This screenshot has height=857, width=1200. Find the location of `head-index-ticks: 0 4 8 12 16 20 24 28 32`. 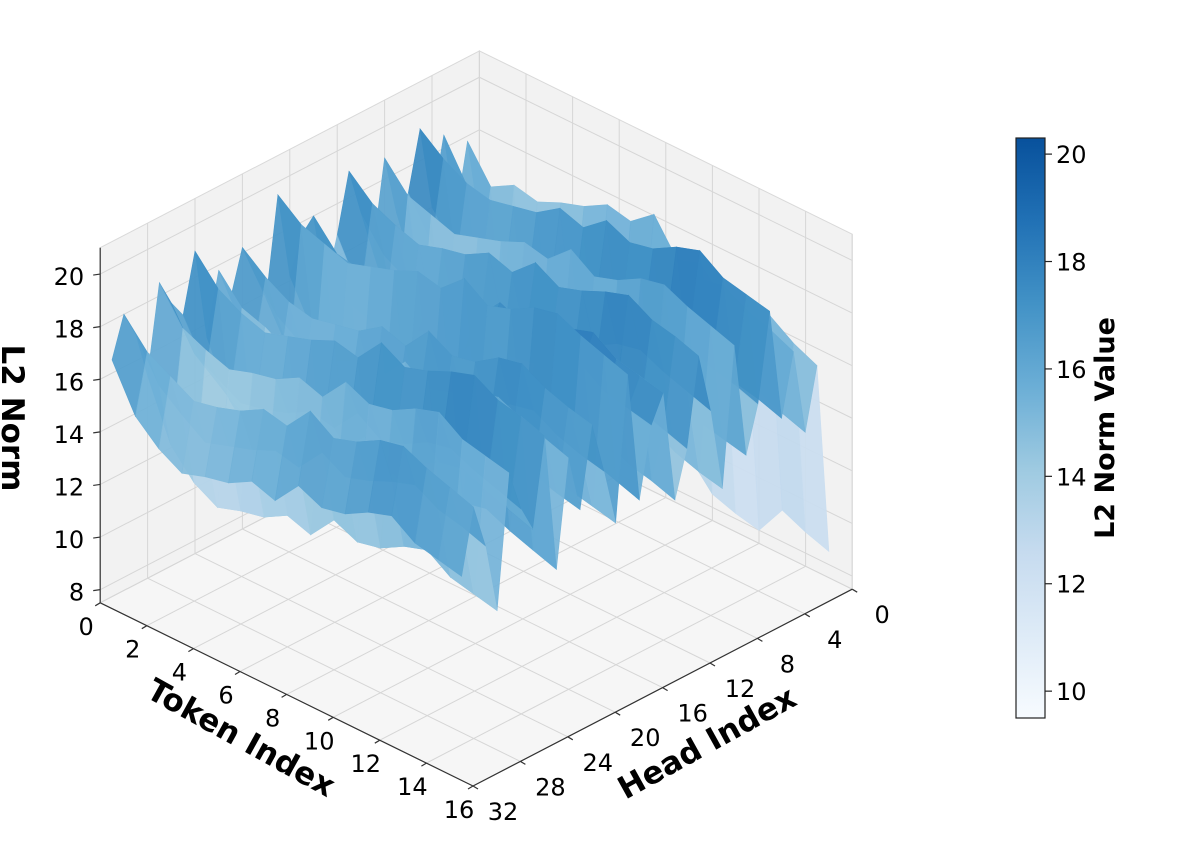

head-index-ticks: 0 4 8 12 16 20 24 28 32 is located at coordinates (681, 707).